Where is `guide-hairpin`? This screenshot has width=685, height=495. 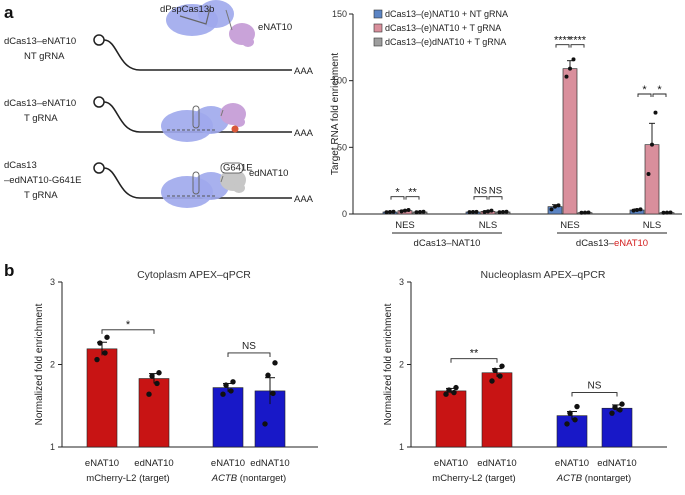 guide-hairpin is located at coordinates (196, 117).